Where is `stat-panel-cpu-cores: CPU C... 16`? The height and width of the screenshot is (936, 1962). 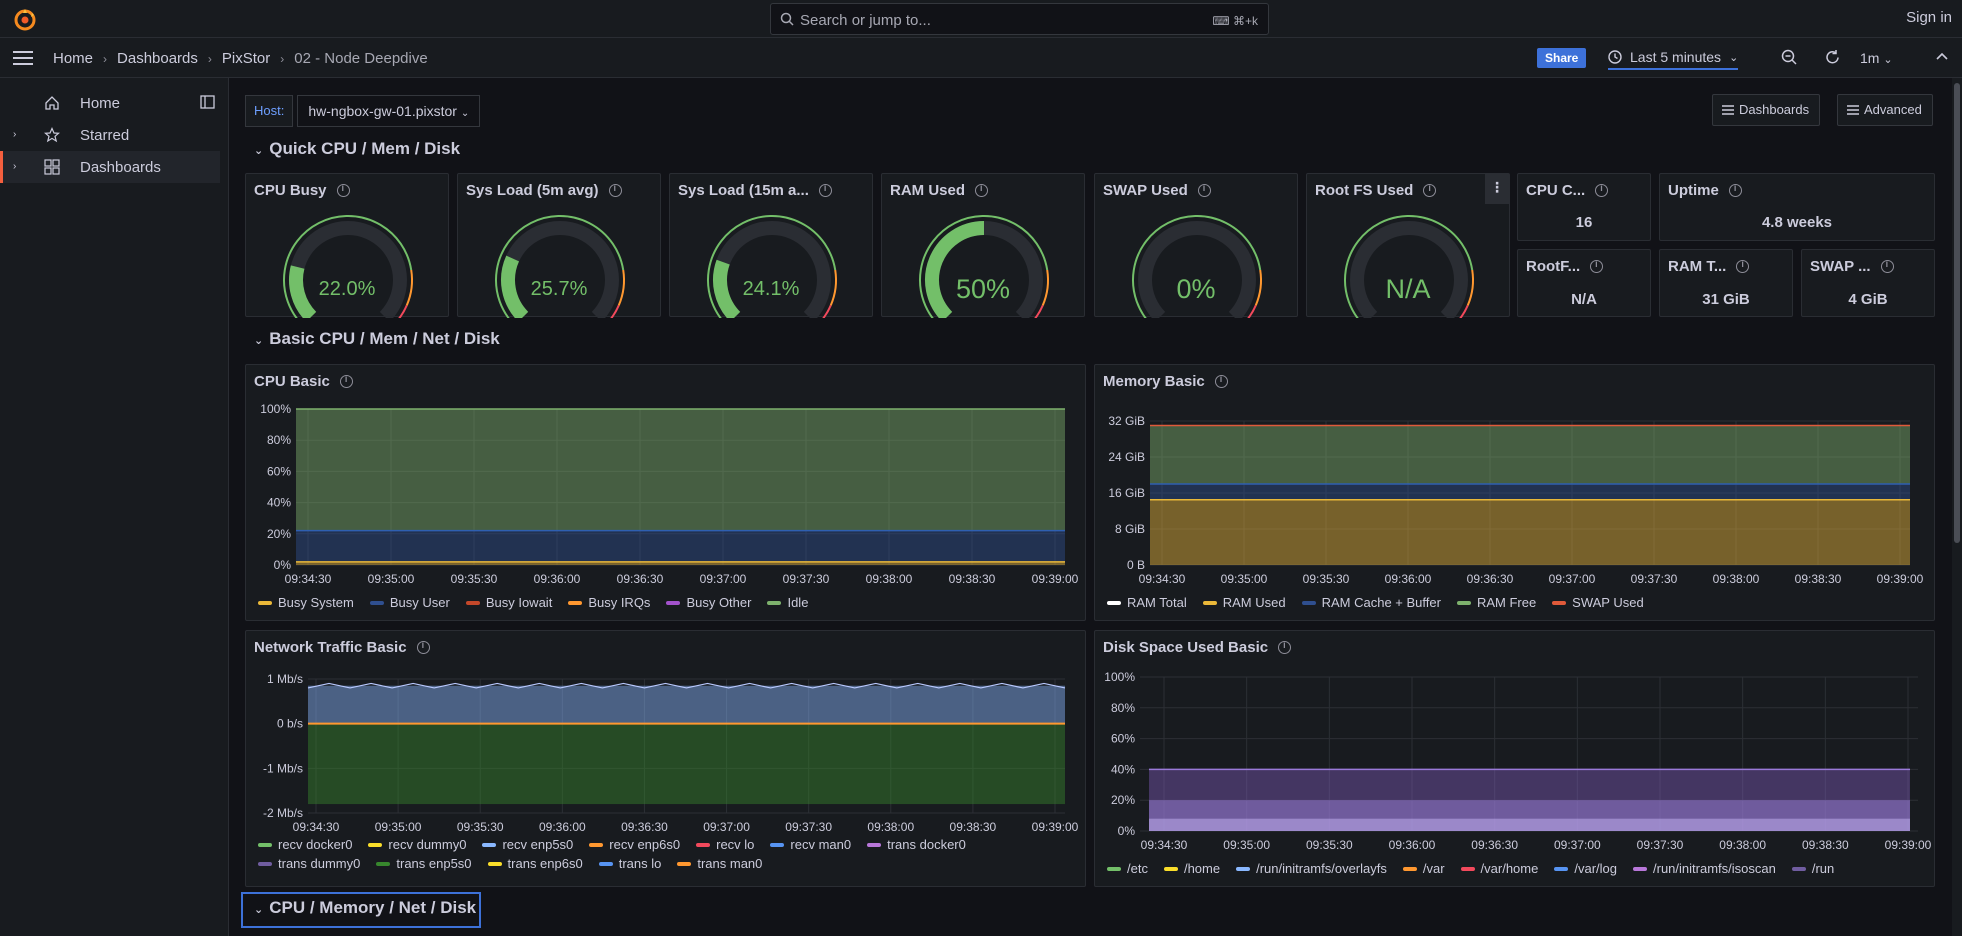 stat-panel-cpu-cores: CPU C... 16 is located at coordinates (1584, 207).